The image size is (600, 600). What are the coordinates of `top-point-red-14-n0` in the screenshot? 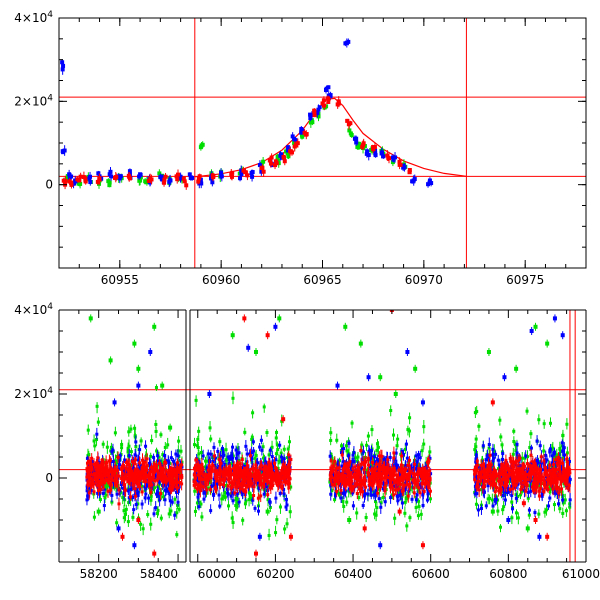 It's located at (243, 170).